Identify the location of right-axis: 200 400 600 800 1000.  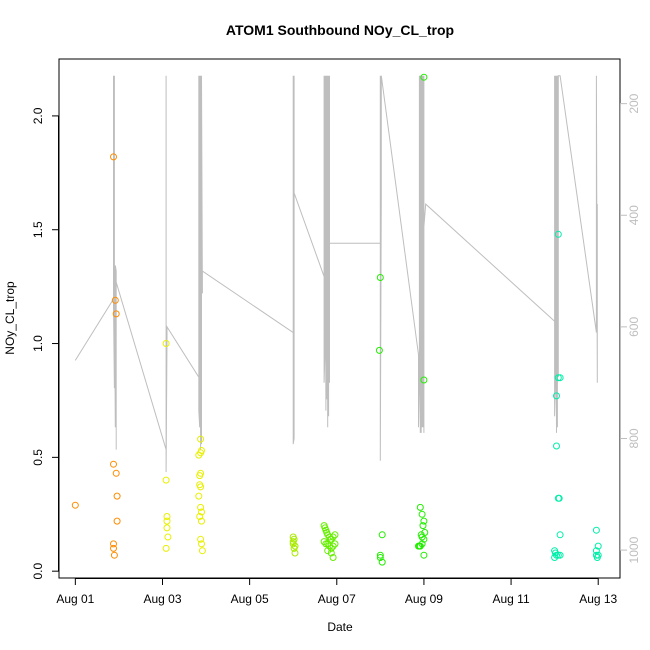
(630, 328).